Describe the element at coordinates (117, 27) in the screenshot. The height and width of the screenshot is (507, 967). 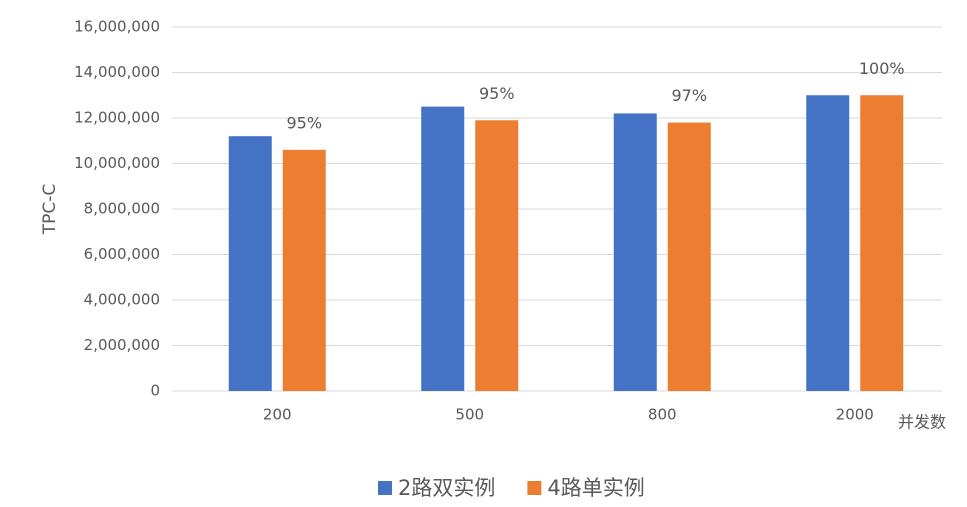
I see `y-tick-label: 16,000,000` at that location.